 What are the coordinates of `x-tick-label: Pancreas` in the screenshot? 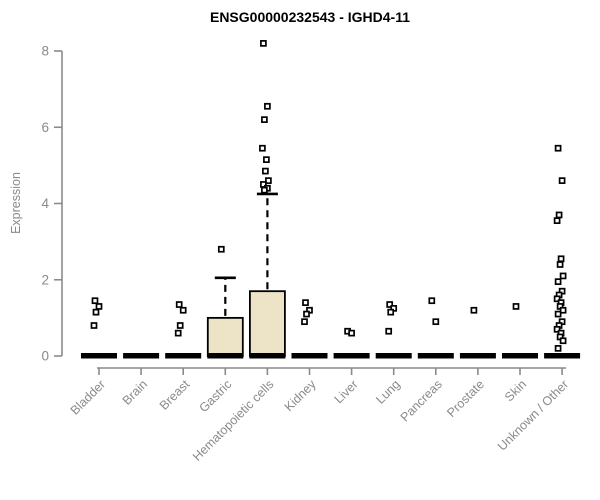 It's located at (421, 400).